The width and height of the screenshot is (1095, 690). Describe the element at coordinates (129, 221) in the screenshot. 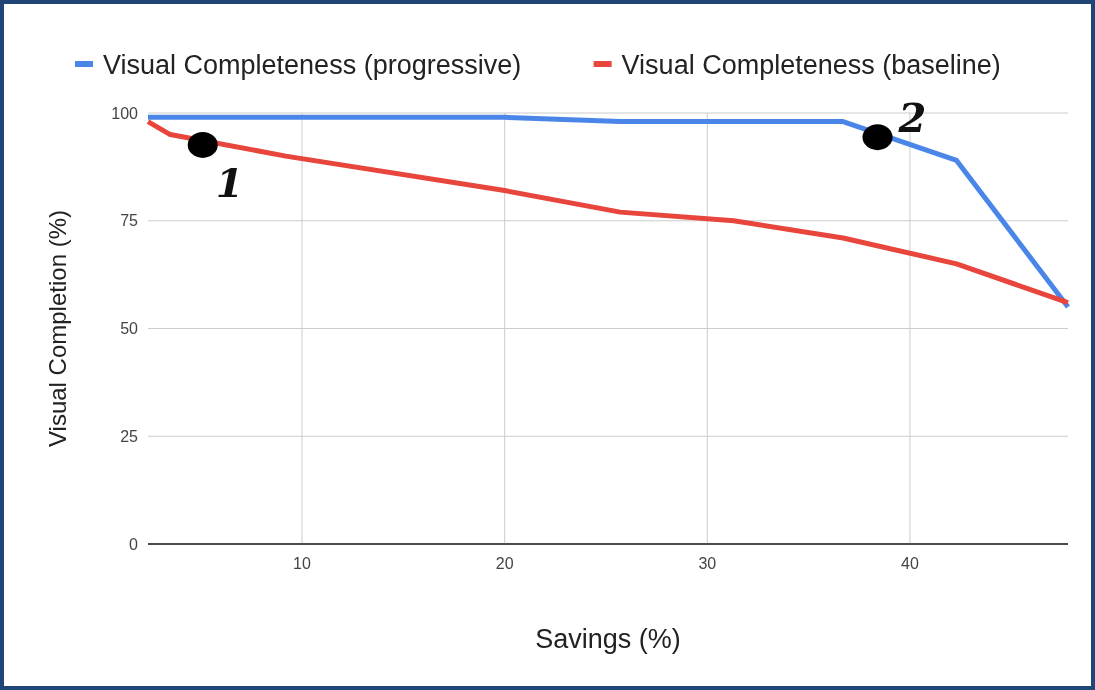

I see `y-tick-label: 75` at that location.